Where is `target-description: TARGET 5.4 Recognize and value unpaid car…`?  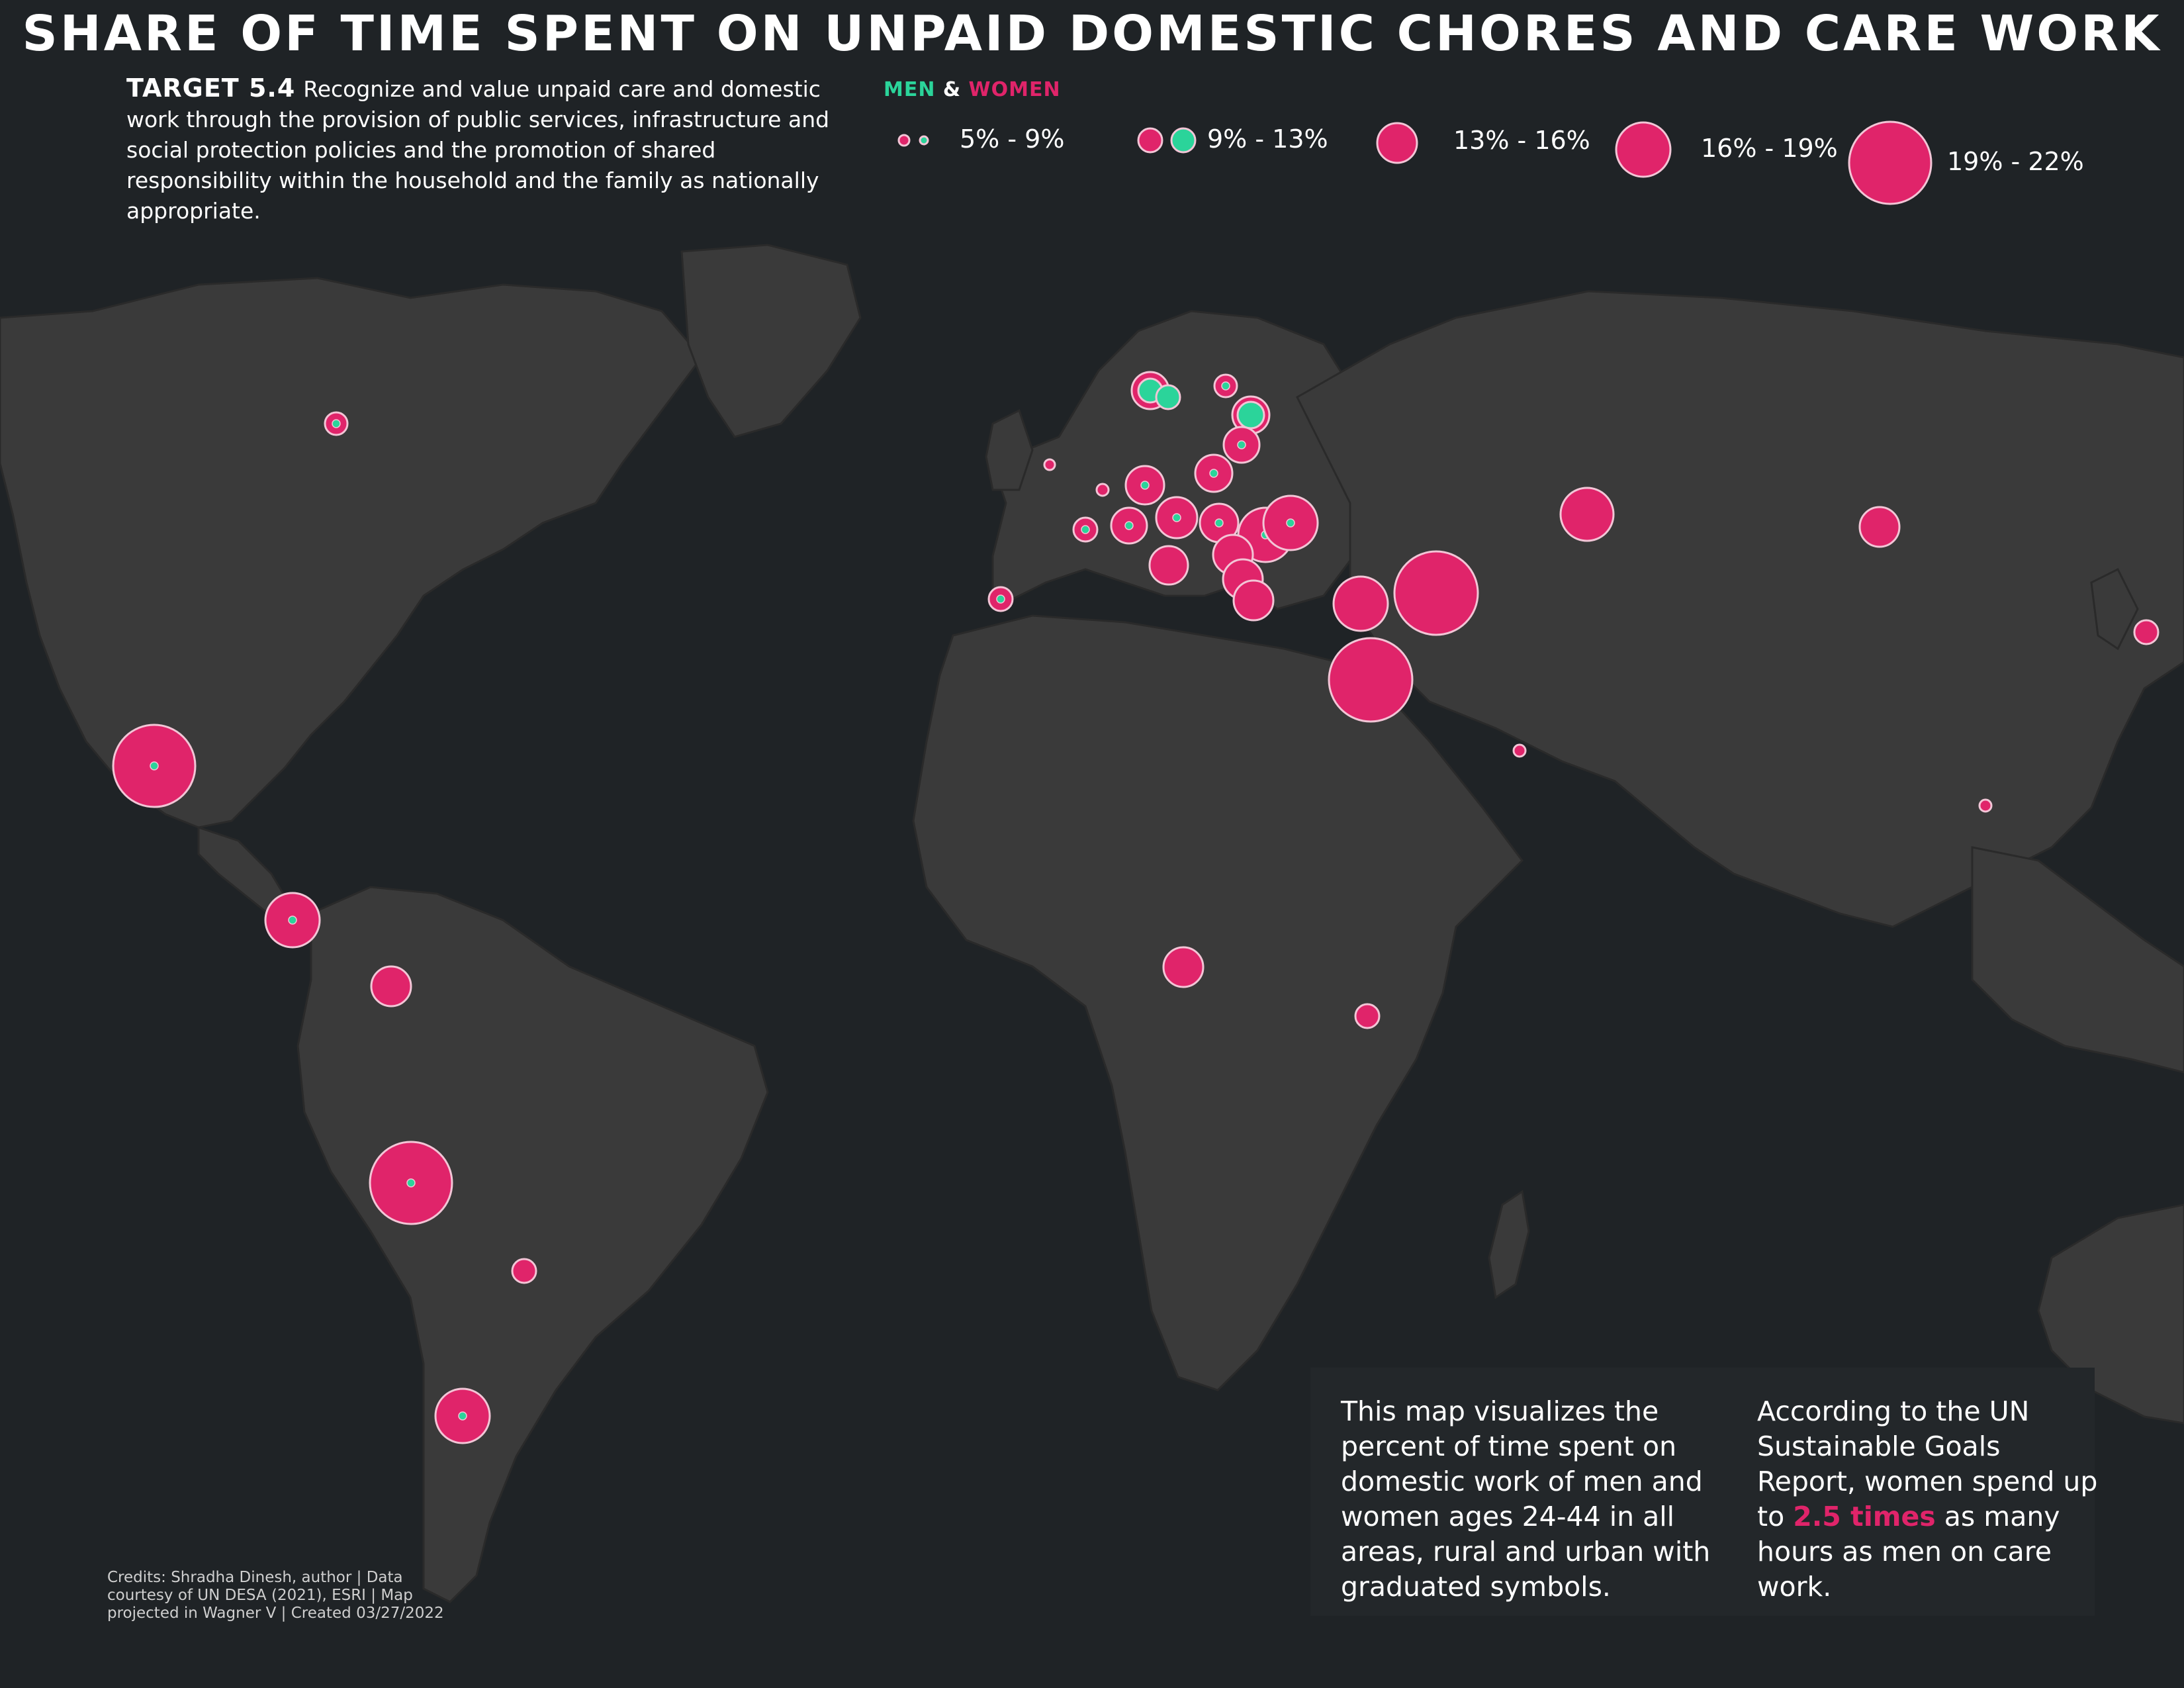
target-description: TARGET 5.4 Recognize and value unpaid car… is located at coordinates (483, 149).